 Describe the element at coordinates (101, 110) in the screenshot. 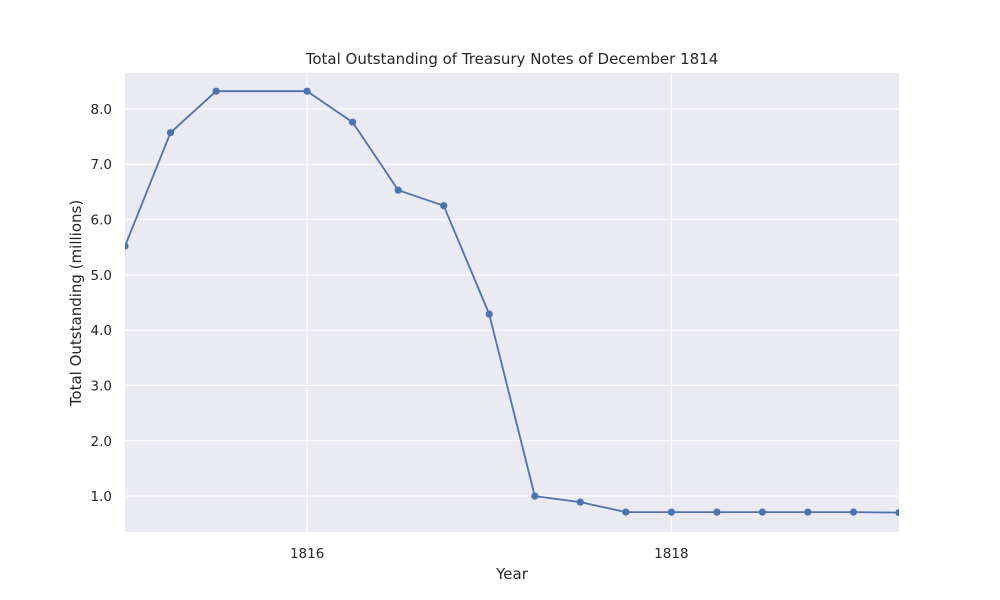

I see `y-tick-label: 8.0` at that location.